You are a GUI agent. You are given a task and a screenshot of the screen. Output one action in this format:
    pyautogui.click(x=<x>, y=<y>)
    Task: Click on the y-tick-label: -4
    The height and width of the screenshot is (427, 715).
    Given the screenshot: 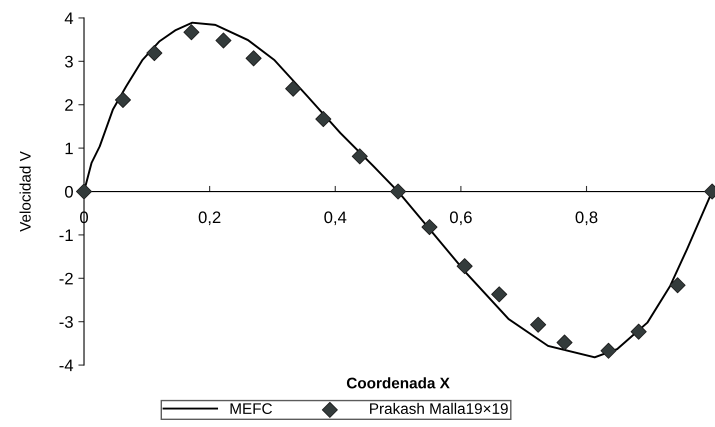 What is the action you would take?
    pyautogui.click(x=67, y=366)
    